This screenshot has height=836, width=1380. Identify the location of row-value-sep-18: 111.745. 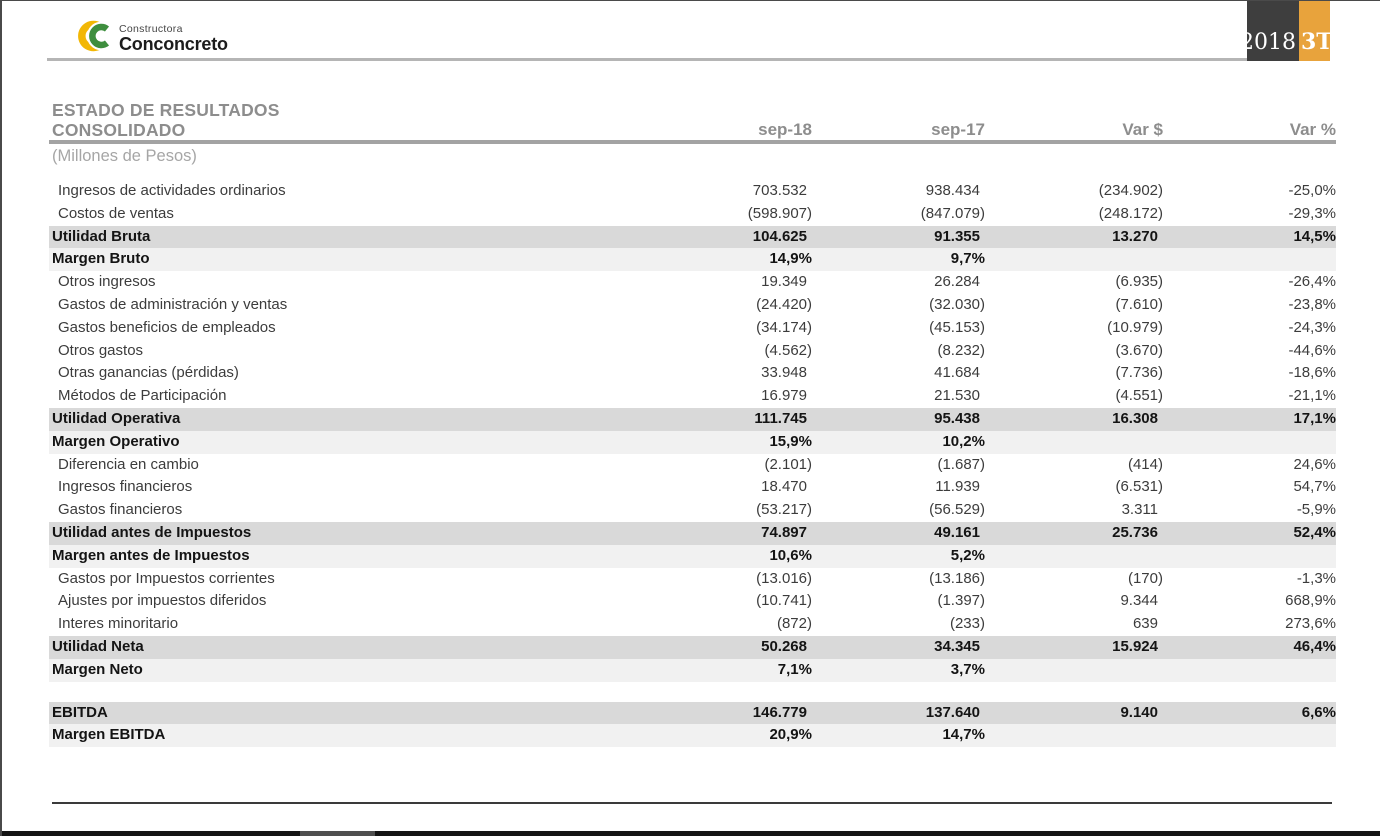
(780, 418).